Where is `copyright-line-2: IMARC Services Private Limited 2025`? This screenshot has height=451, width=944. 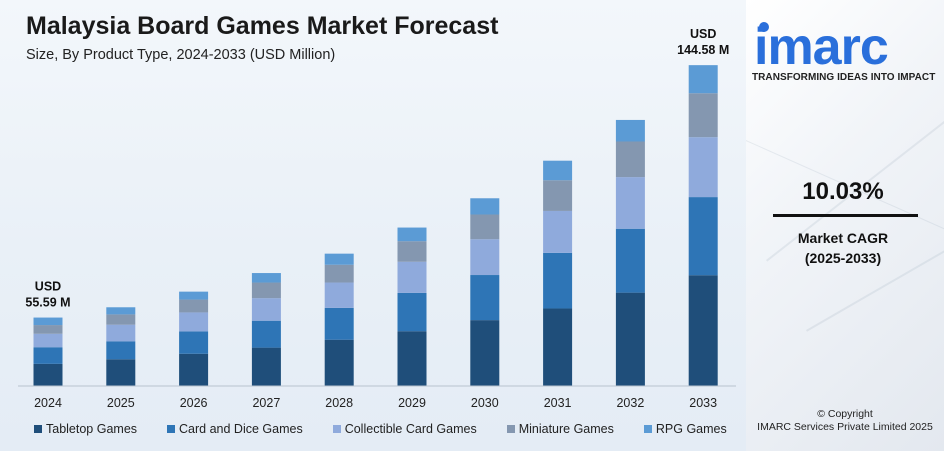
copyright-line-2: IMARC Services Private Limited 2025 is located at coordinates (845, 427).